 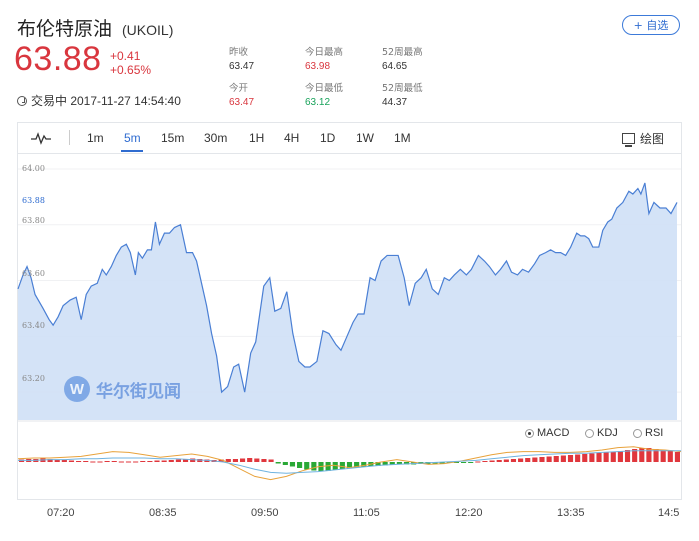 I want to click on radio-icon, so click(x=589, y=433).